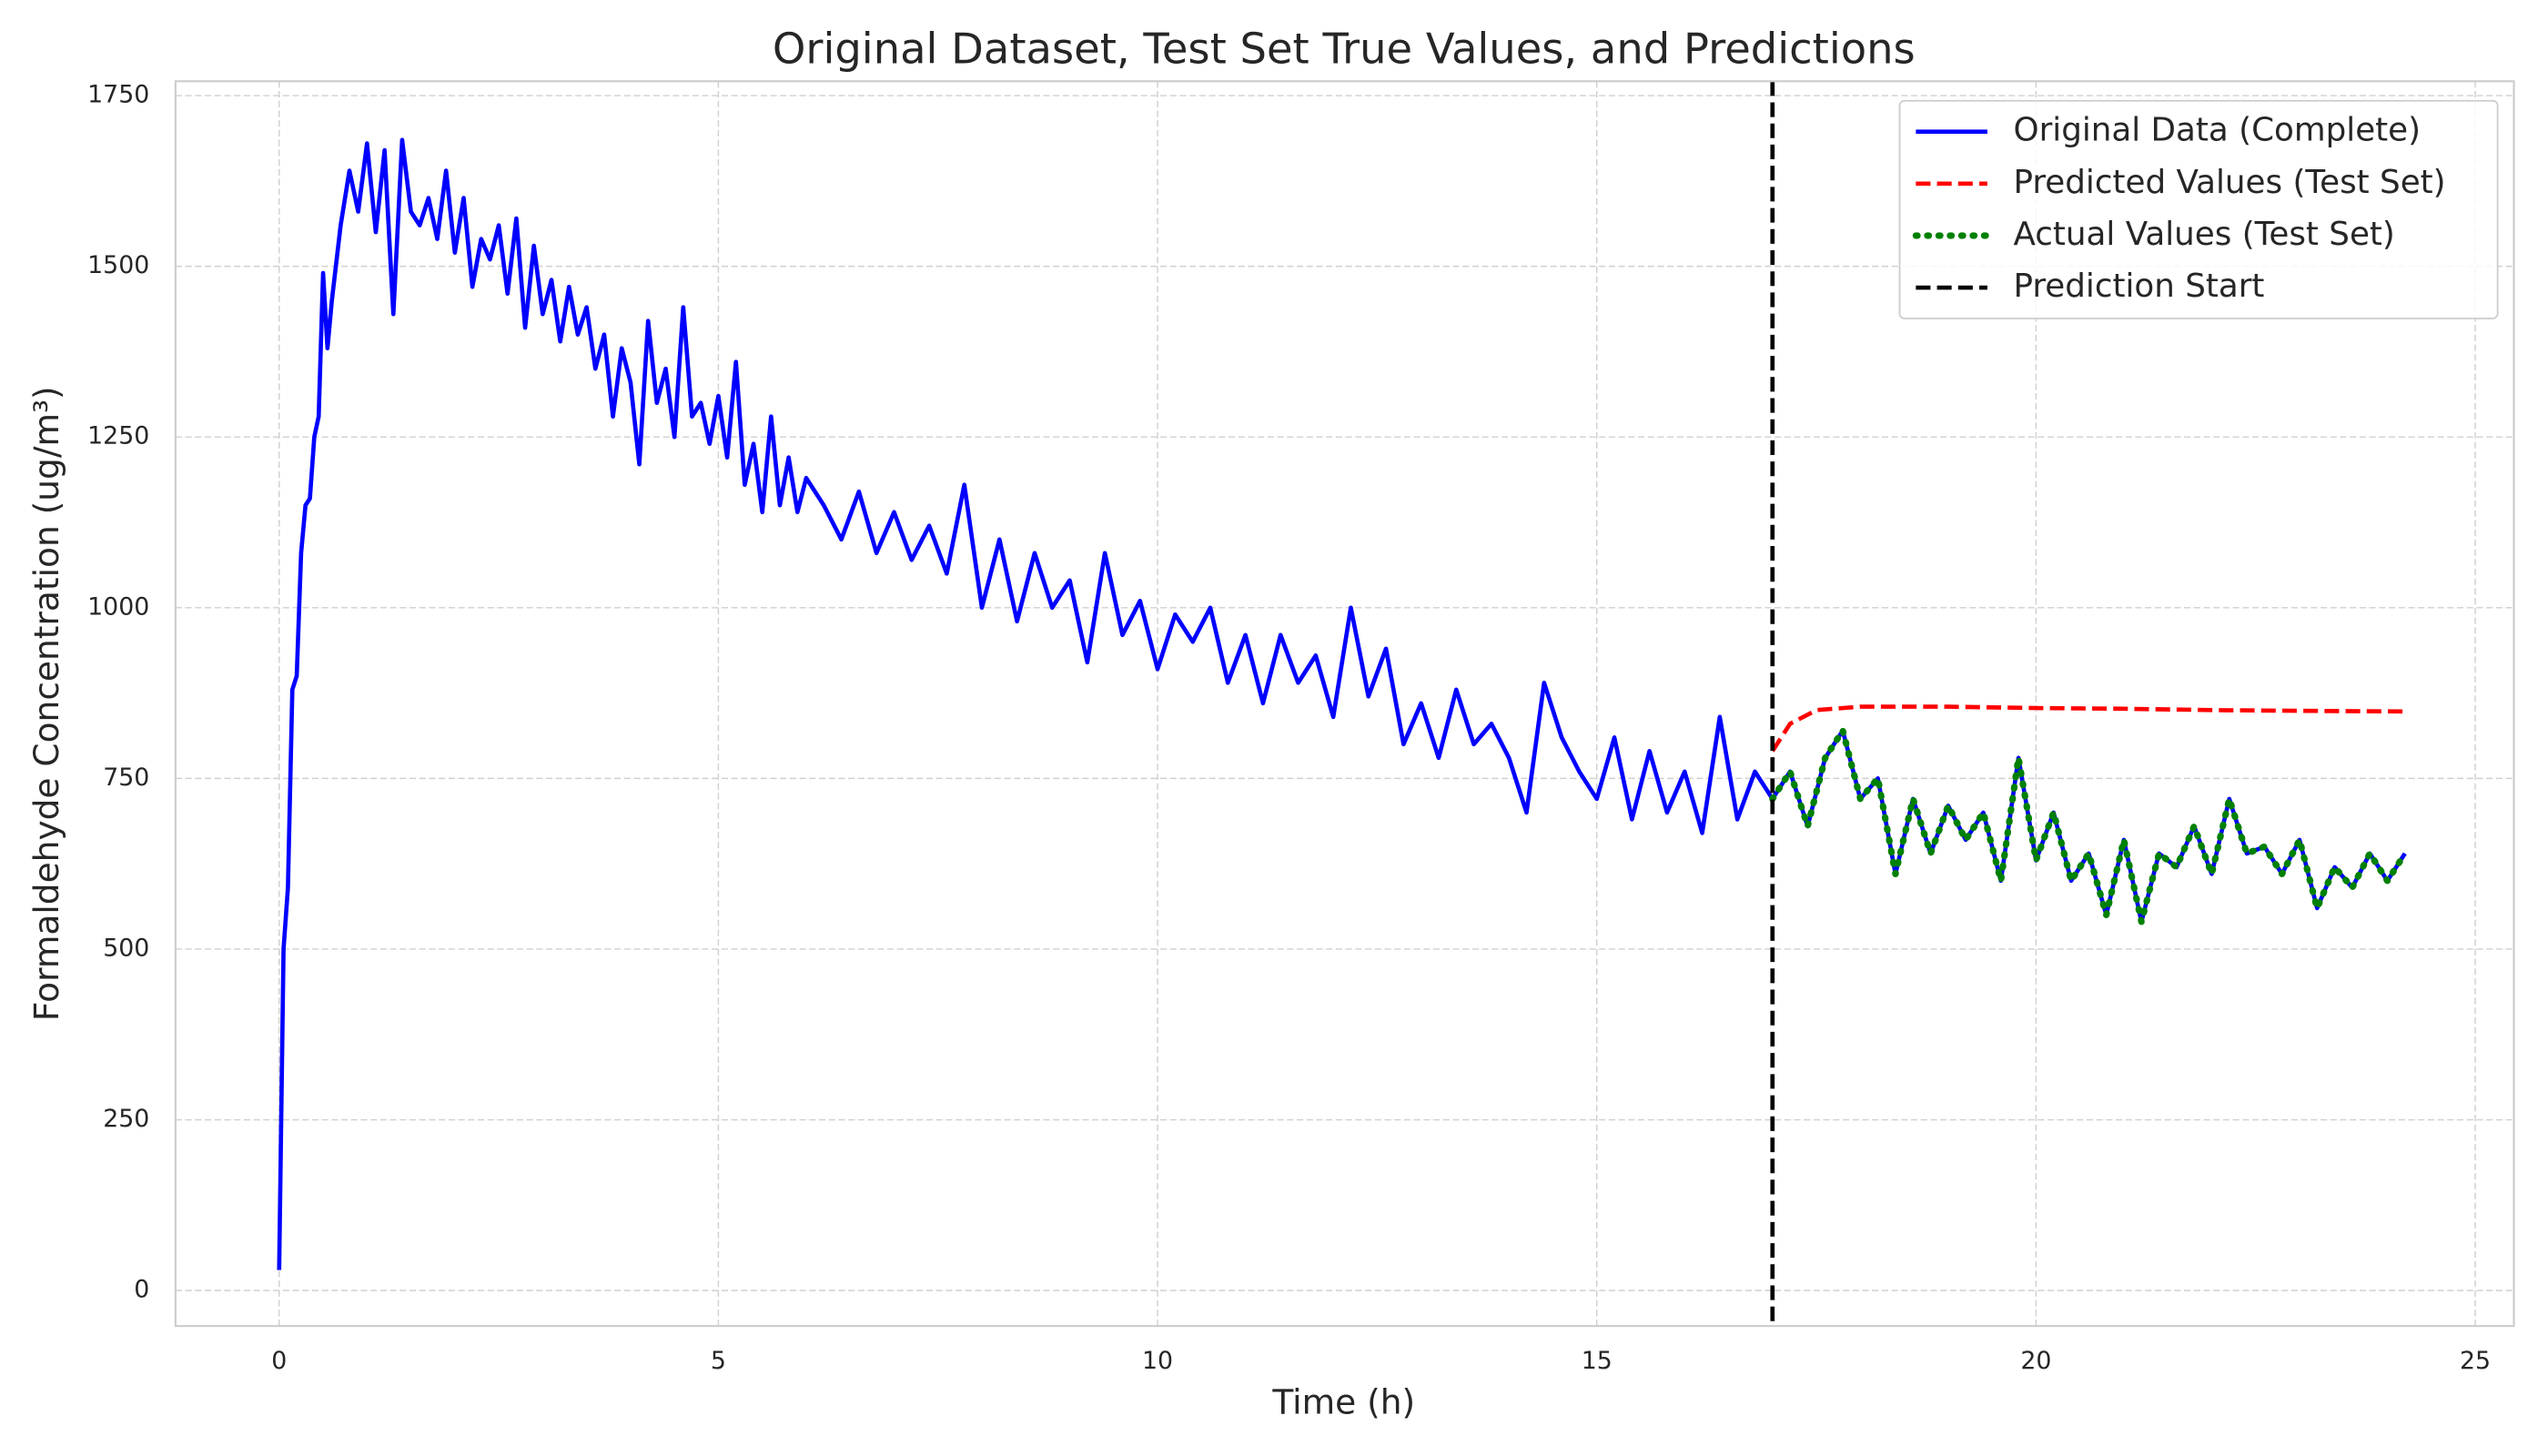 The image size is (2548, 1456). What do you see at coordinates (126, 948) in the screenshot?
I see `y-tick-label: 500` at bounding box center [126, 948].